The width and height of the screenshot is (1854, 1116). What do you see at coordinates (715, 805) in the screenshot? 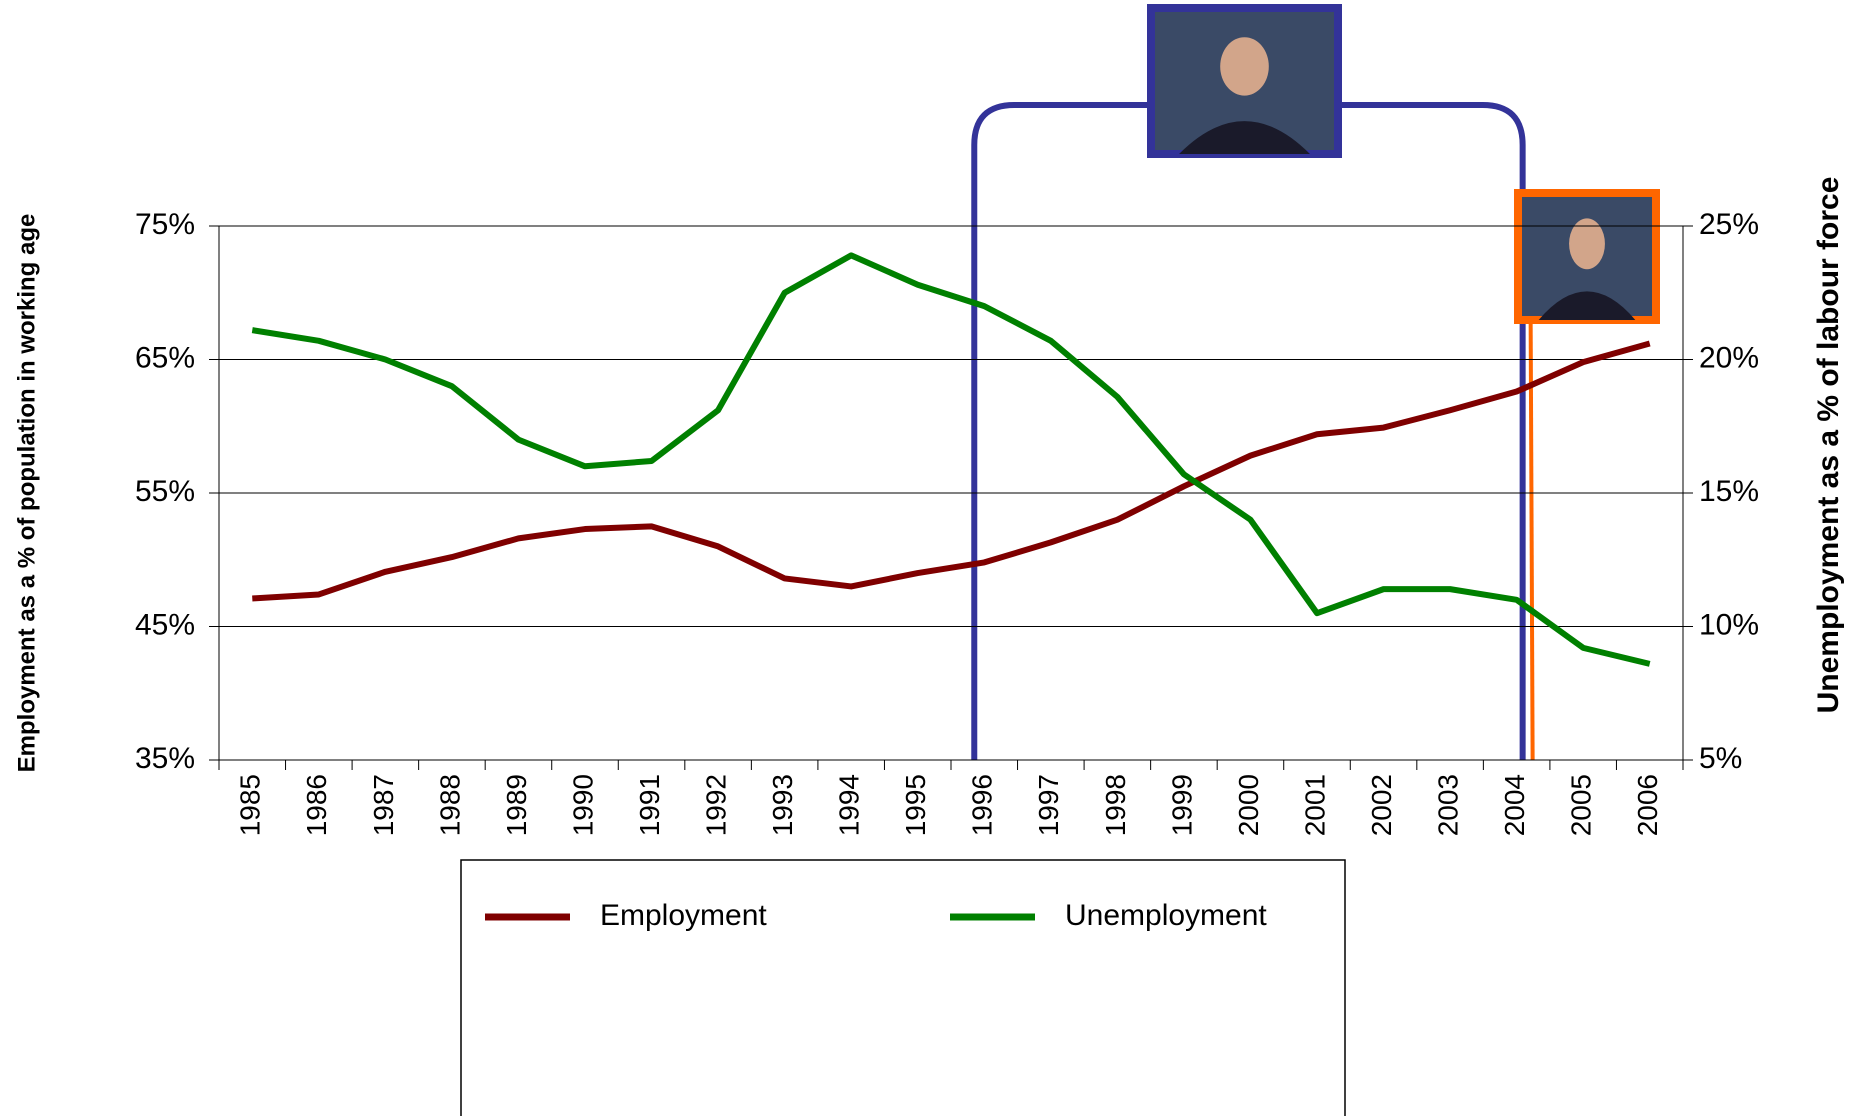
I see `x-tick-label: 1992` at bounding box center [715, 805].